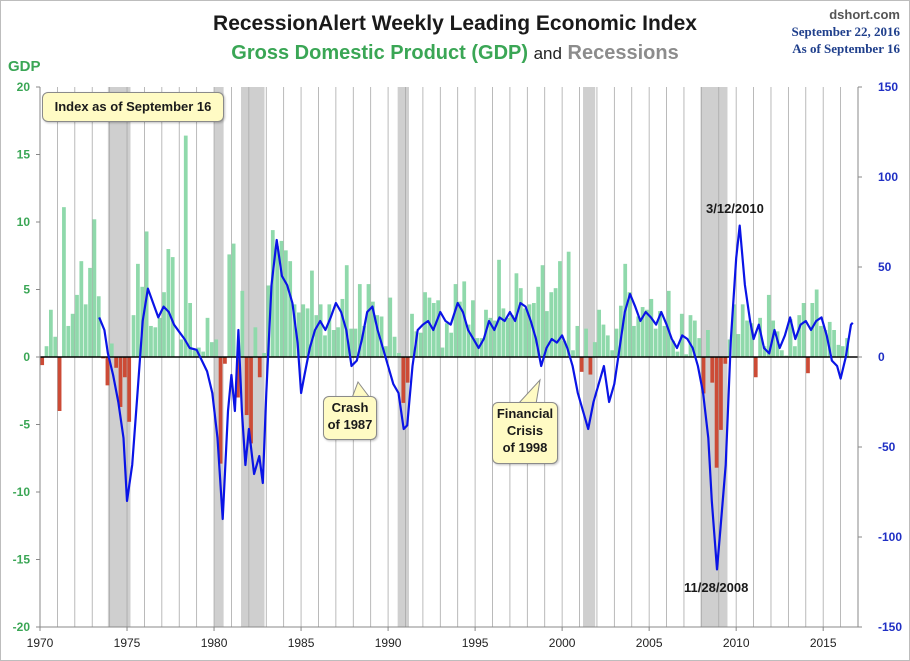 The image size is (910, 661). What do you see at coordinates (127, 643) in the screenshot?
I see `x-tick-label: 1975` at bounding box center [127, 643].